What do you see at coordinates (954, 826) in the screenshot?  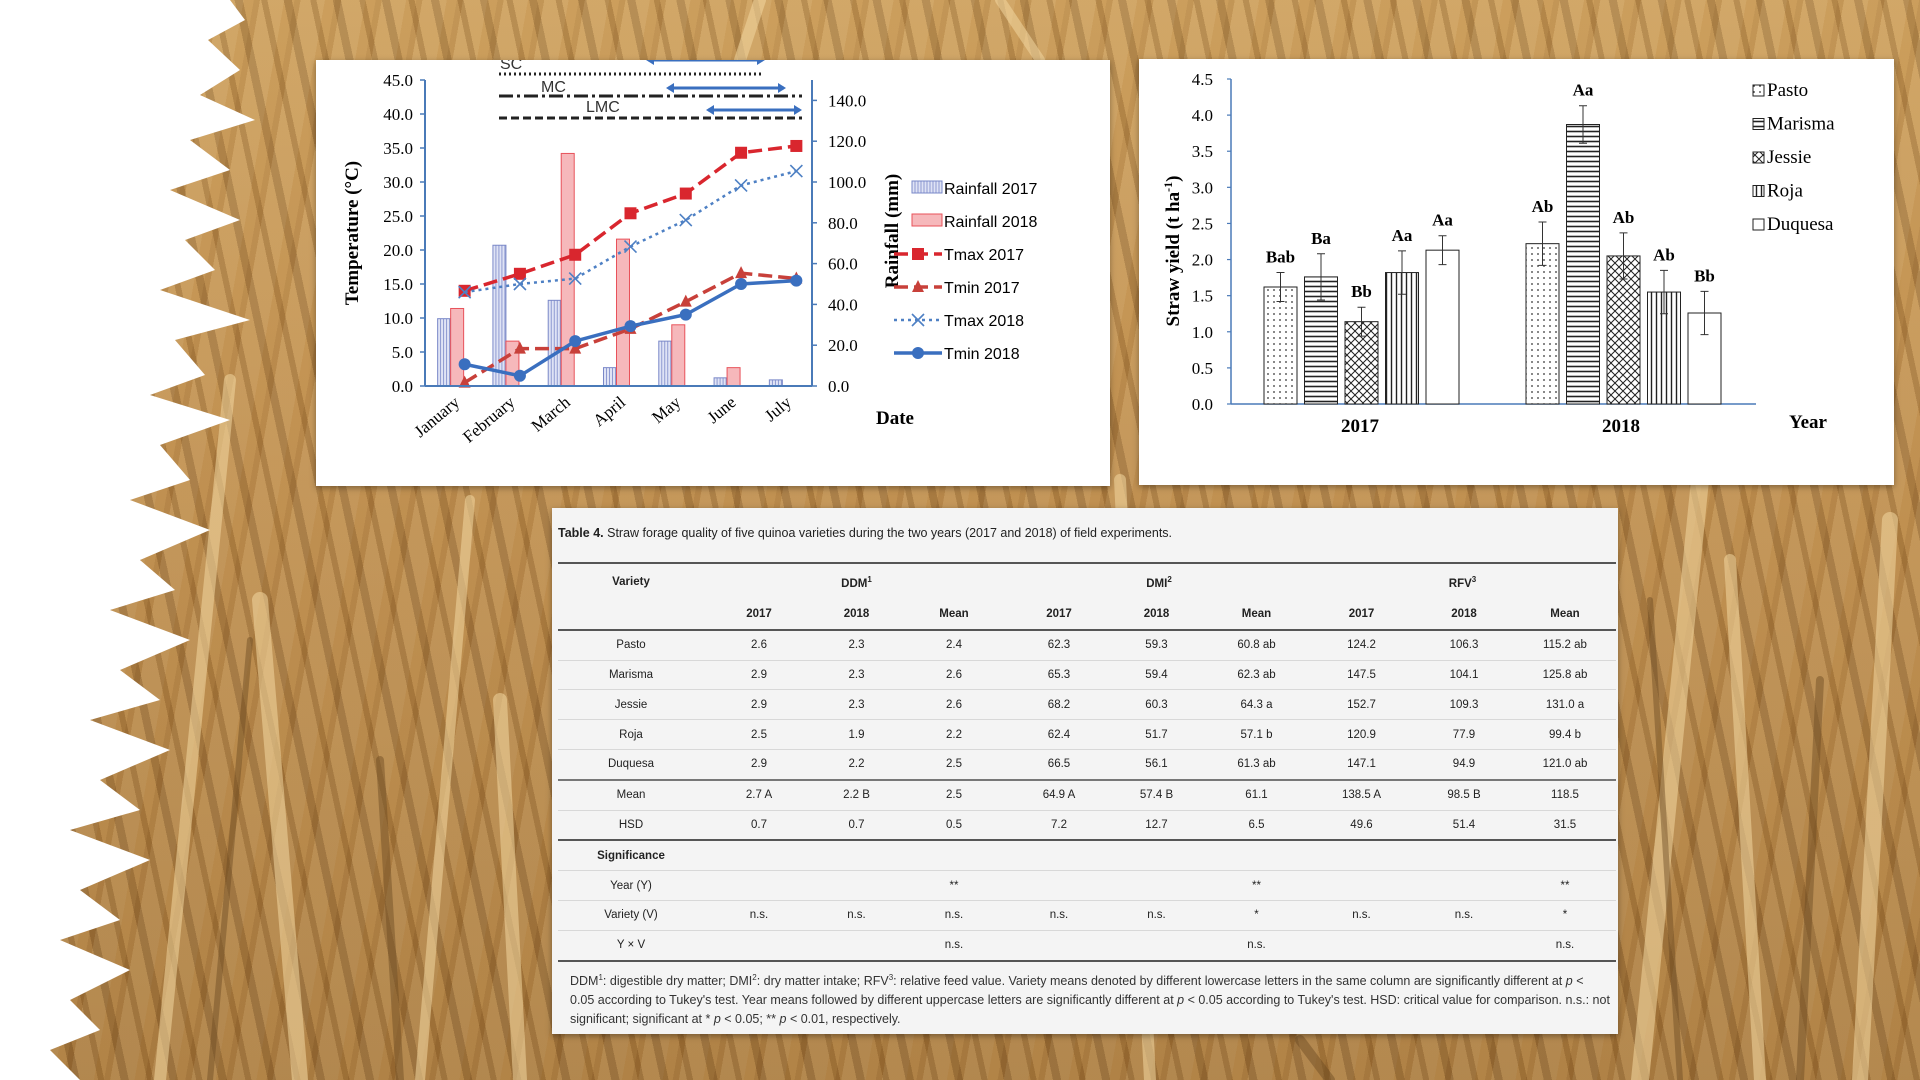 I see `table-cell: 0.5` at bounding box center [954, 826].